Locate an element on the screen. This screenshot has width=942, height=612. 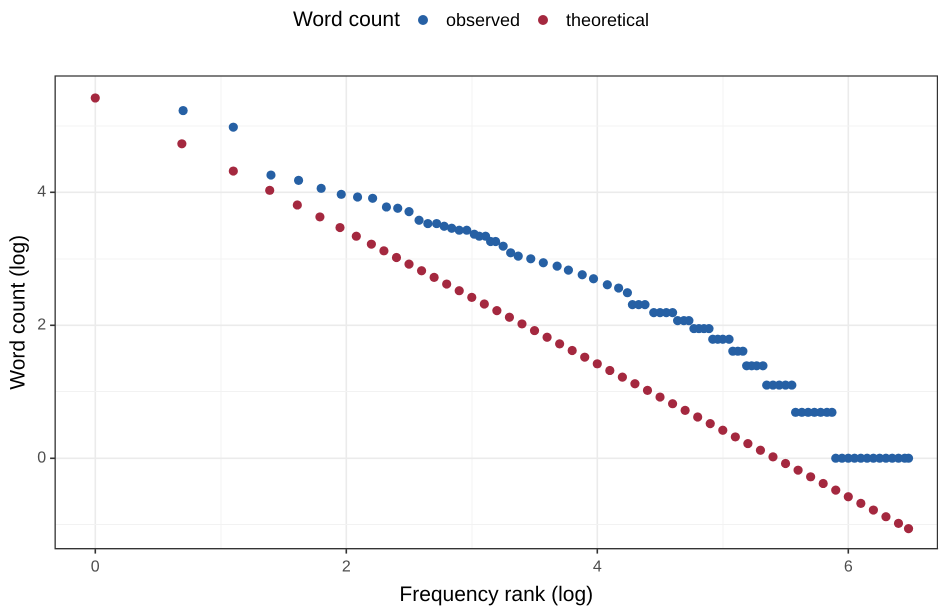
y-axis-title: Word count (log) is located at coordinates (18, 312).